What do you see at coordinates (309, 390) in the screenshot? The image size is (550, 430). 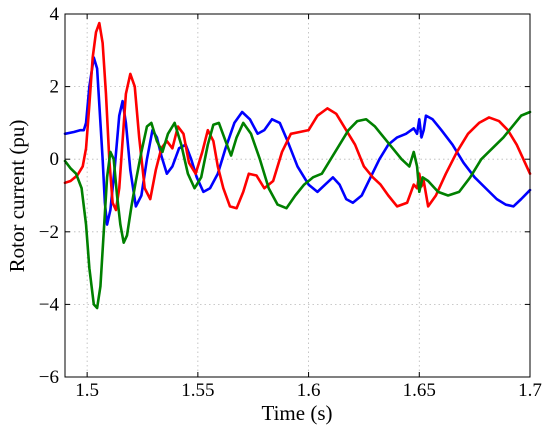 I see `x-tick-label: 1.6` at bounding box center [309, 390].